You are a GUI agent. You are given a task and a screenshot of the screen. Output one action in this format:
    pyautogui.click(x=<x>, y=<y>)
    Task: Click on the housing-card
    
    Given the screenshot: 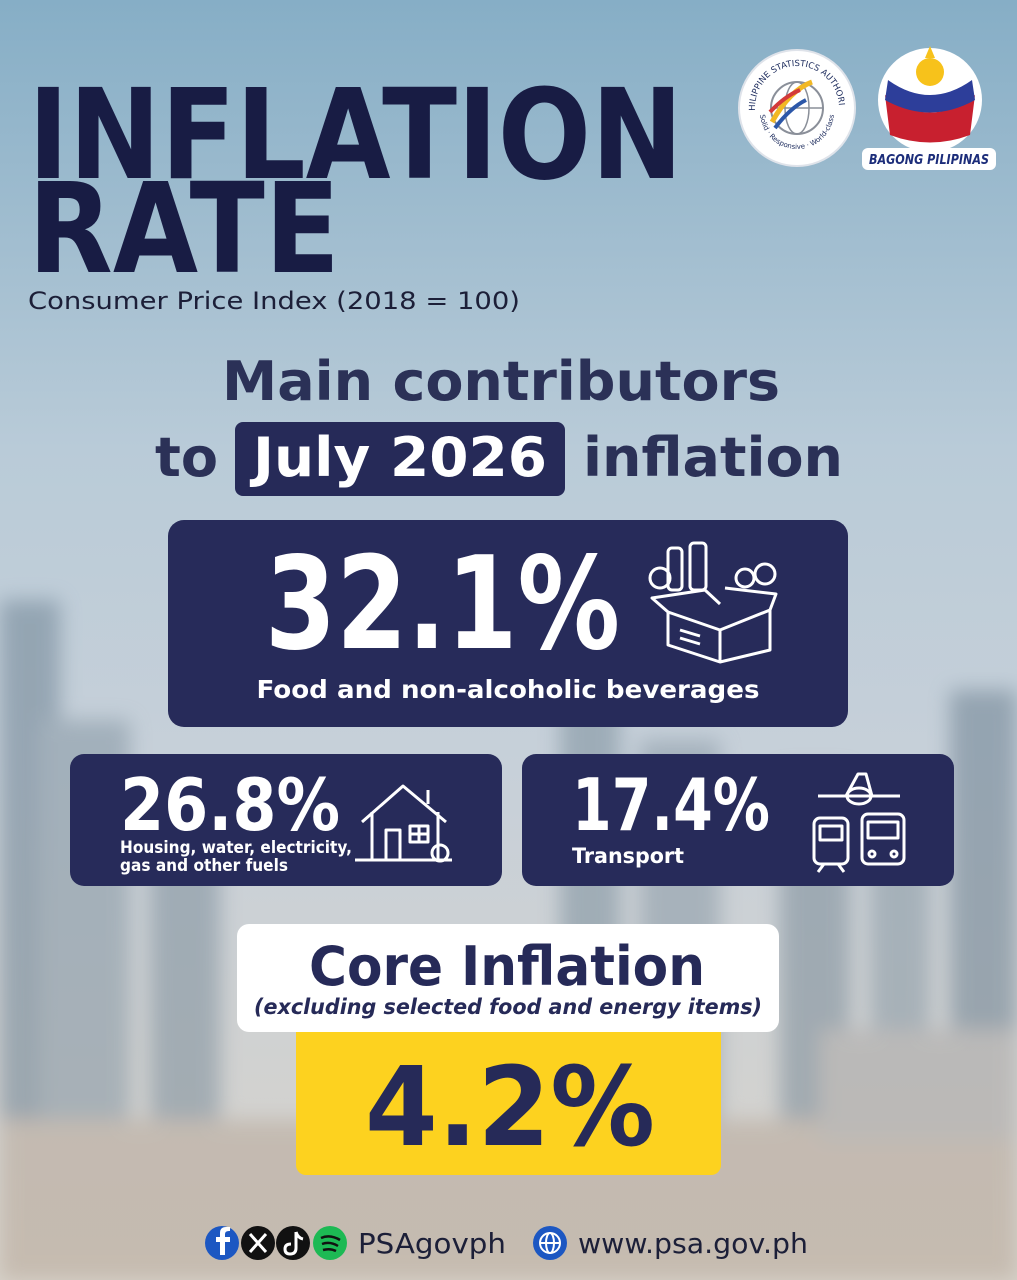 What is the action you would take?
    pyautogui.click(x=286, y=820)
    